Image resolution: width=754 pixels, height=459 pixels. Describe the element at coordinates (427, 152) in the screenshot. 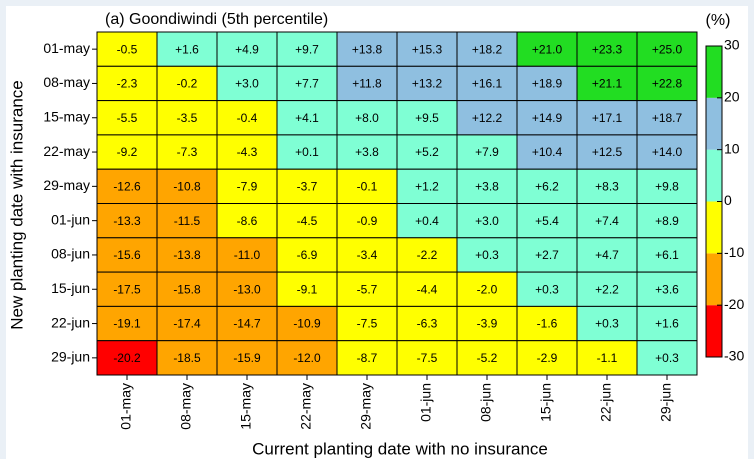

I see `cell-label: +5.2` at that location.